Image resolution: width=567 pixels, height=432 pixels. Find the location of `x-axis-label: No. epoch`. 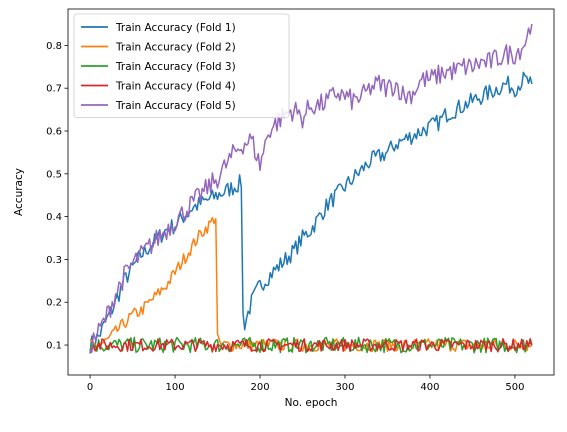

x-axis-label: No. epoch is located at coordinates (311, 403).